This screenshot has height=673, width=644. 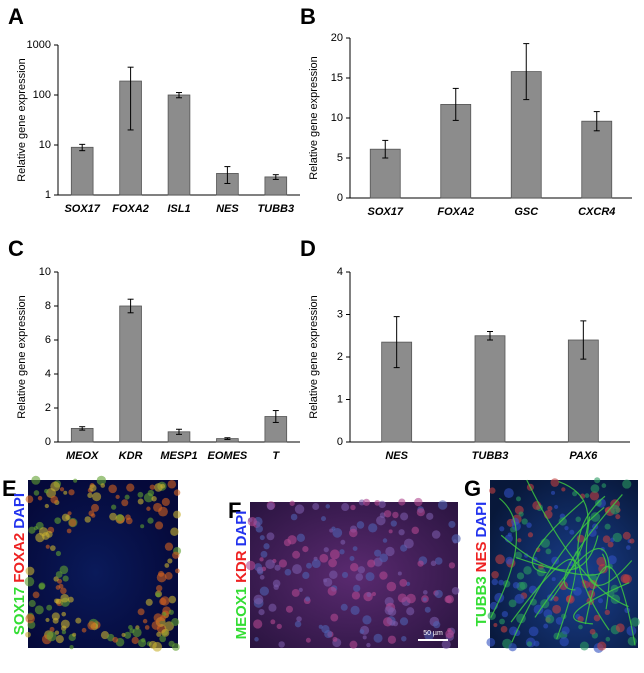 What do you see at coordinates (455, 212) in the screenshot?
I see `x-tick-label: FOXA2` at bounding box center [455, 212].